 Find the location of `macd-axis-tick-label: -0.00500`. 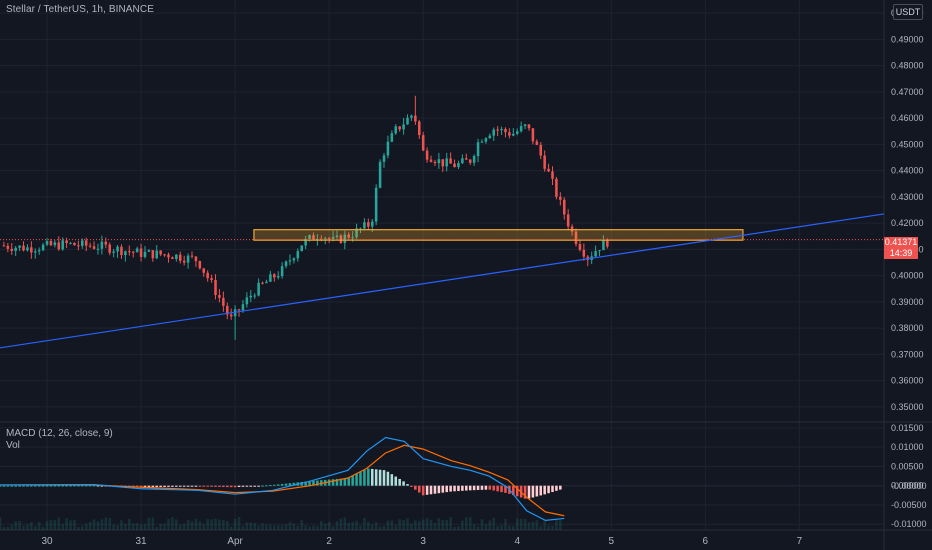

macd-axis-tick-label: -0.00500 is located at coordinates (909, 505).